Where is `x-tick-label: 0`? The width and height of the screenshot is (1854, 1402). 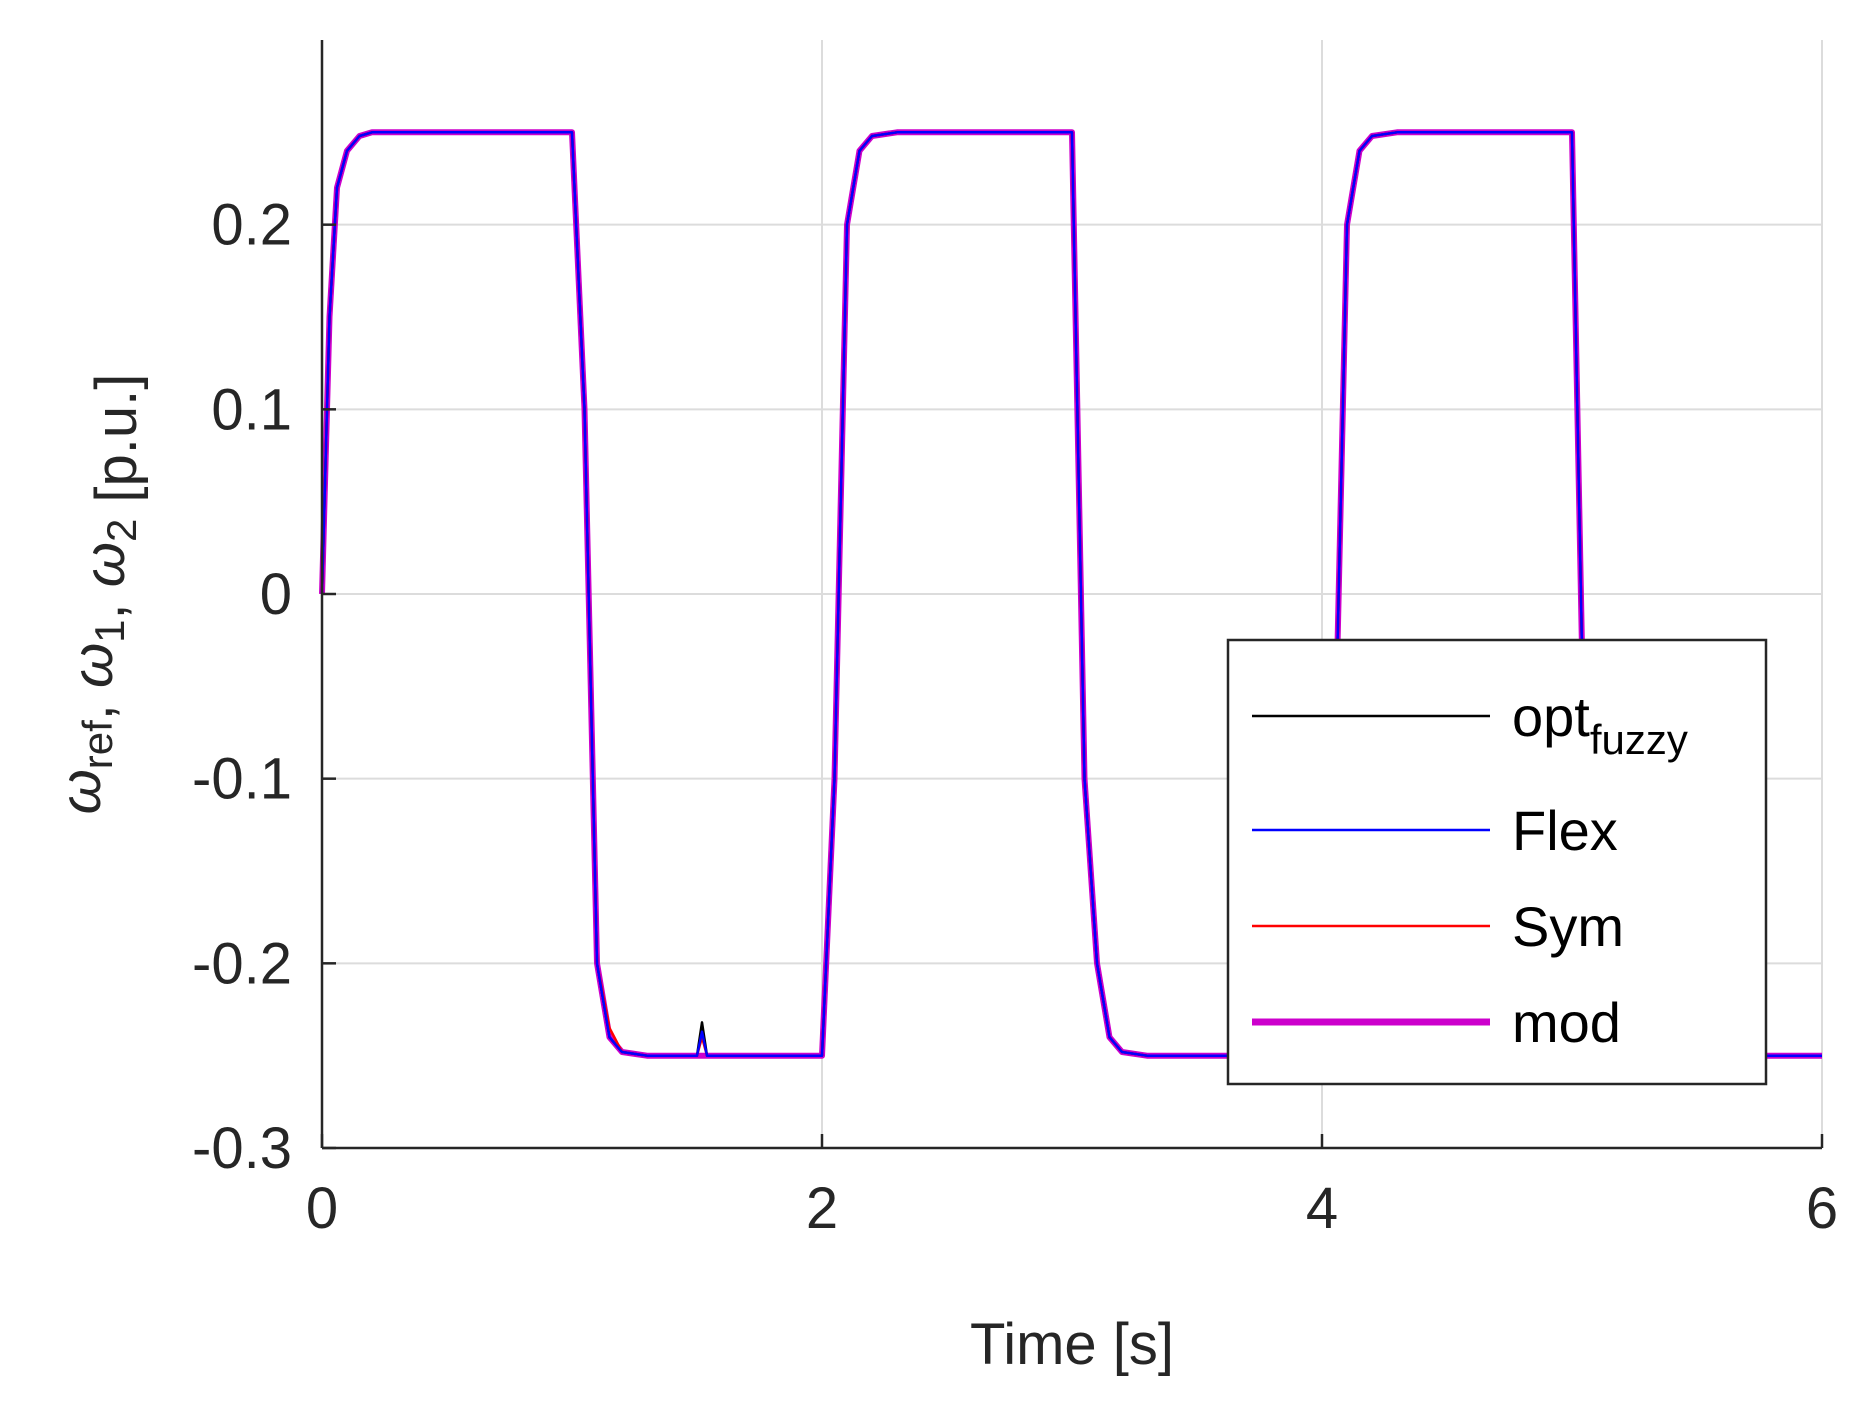
x-tick-label: 0 is located at coordinates (322, 1208).